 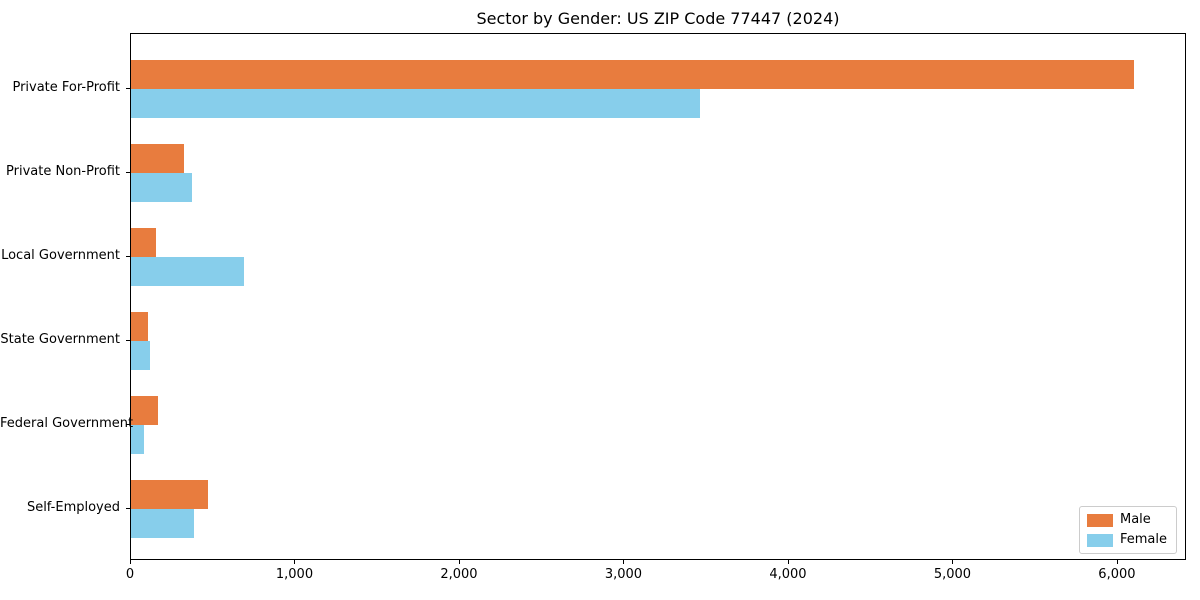 I want to click on legend-swatch-female, so click(x=1099, y=540).